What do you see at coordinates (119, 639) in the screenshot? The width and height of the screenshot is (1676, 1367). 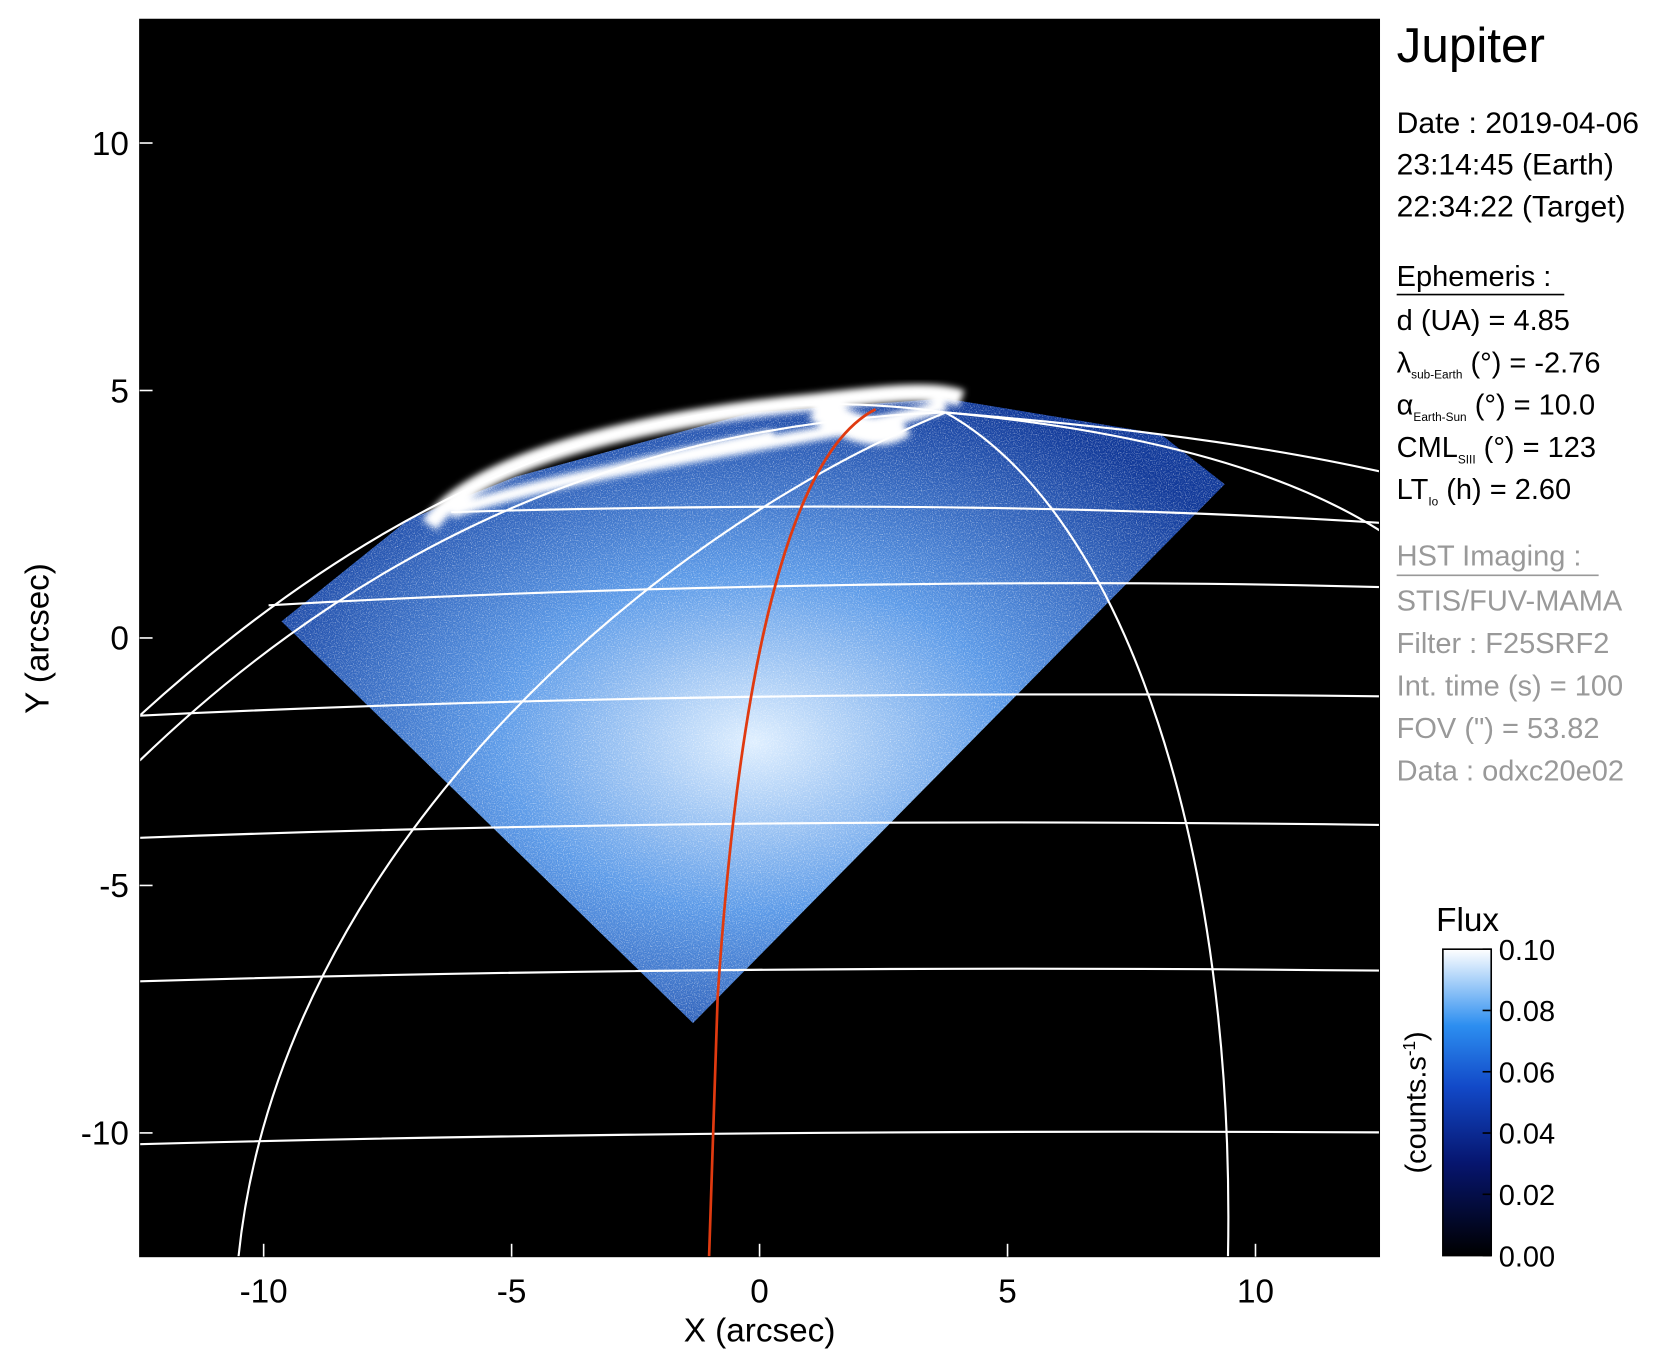 I see `y-tick-label: 0` at bounding box center [119, 639].